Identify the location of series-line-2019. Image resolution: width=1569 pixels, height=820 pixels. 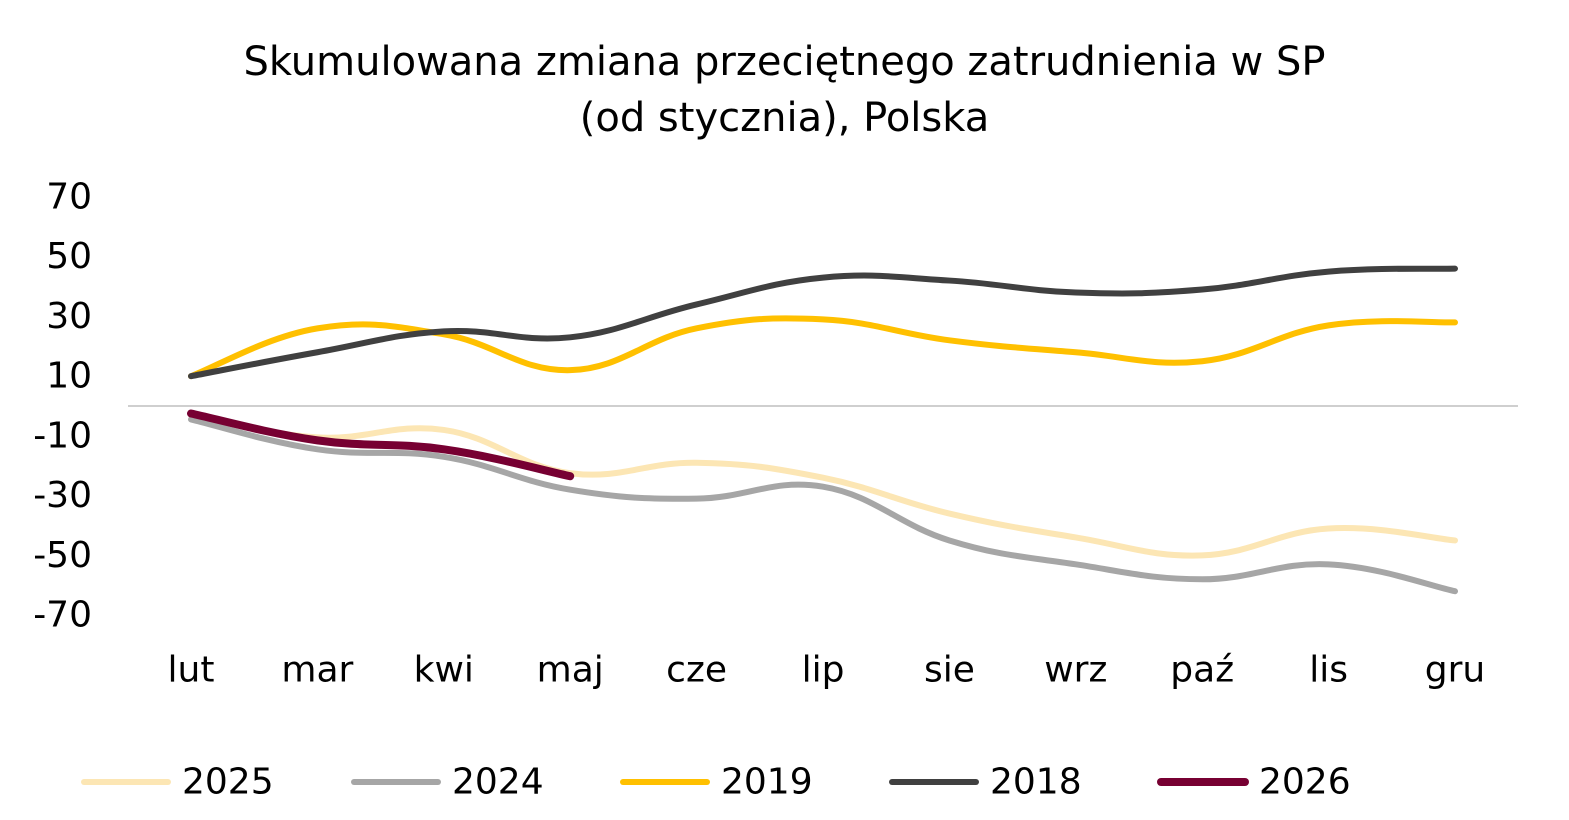
(823, 347).